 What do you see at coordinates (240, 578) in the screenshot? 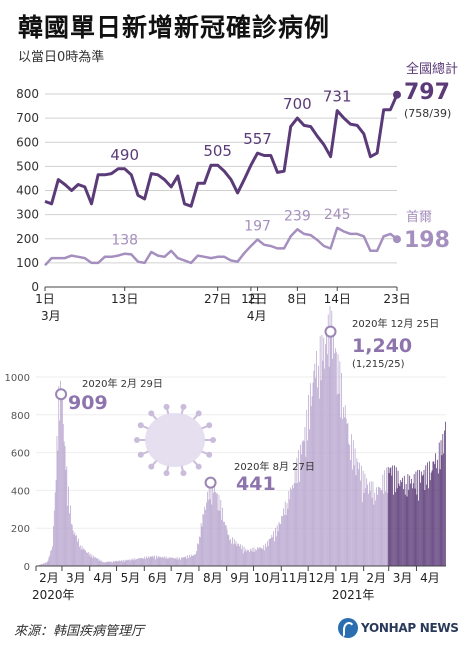
I see `bar-month-label: 9月` at bounding box center [240, 578].